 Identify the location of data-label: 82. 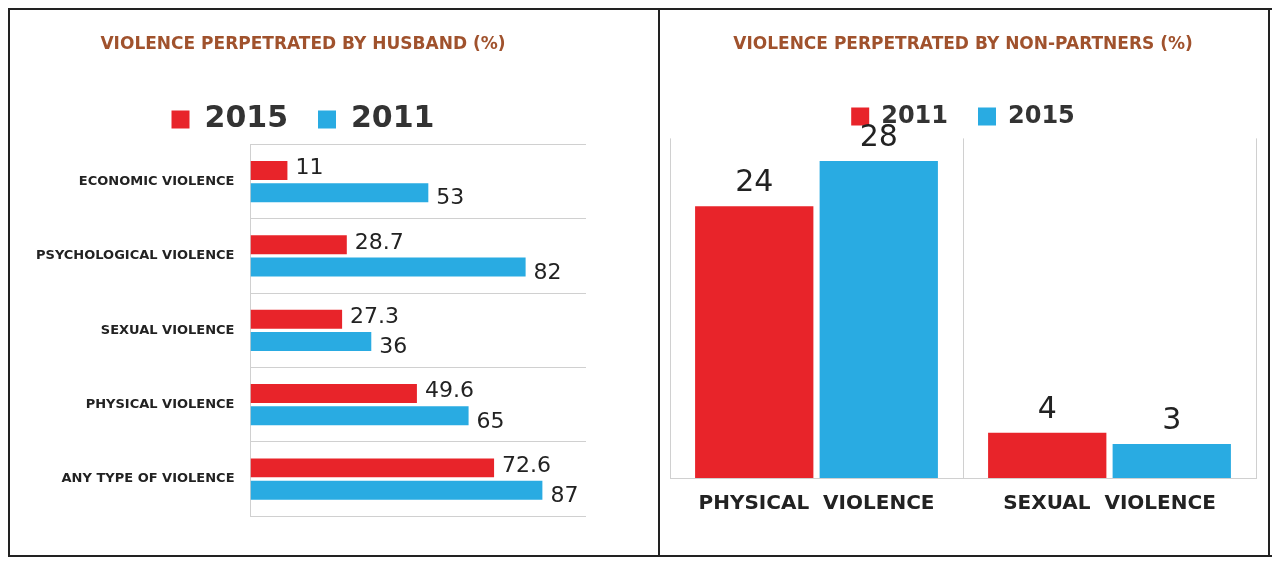
(547, 271).